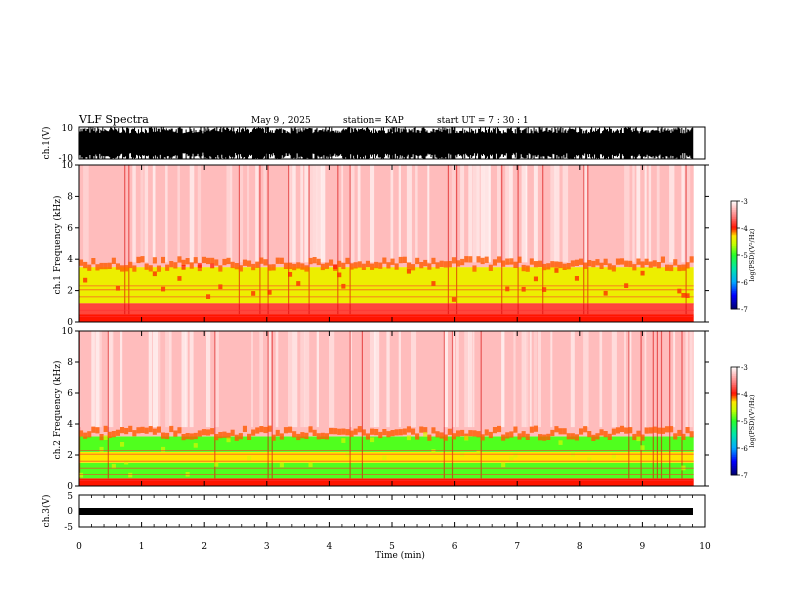 Image resolution: width=792 pixels, height=612 pixels. I want to click on colorbar-tick-label: -4, so click(744, 395).